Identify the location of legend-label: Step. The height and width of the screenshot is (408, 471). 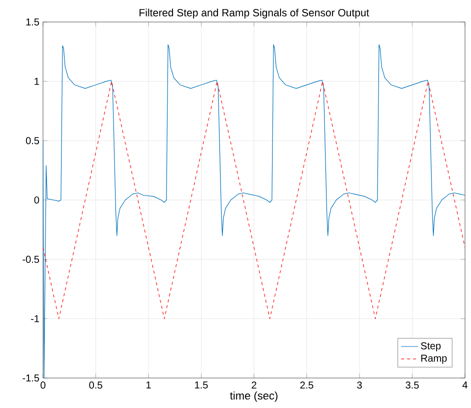
(430, 347).